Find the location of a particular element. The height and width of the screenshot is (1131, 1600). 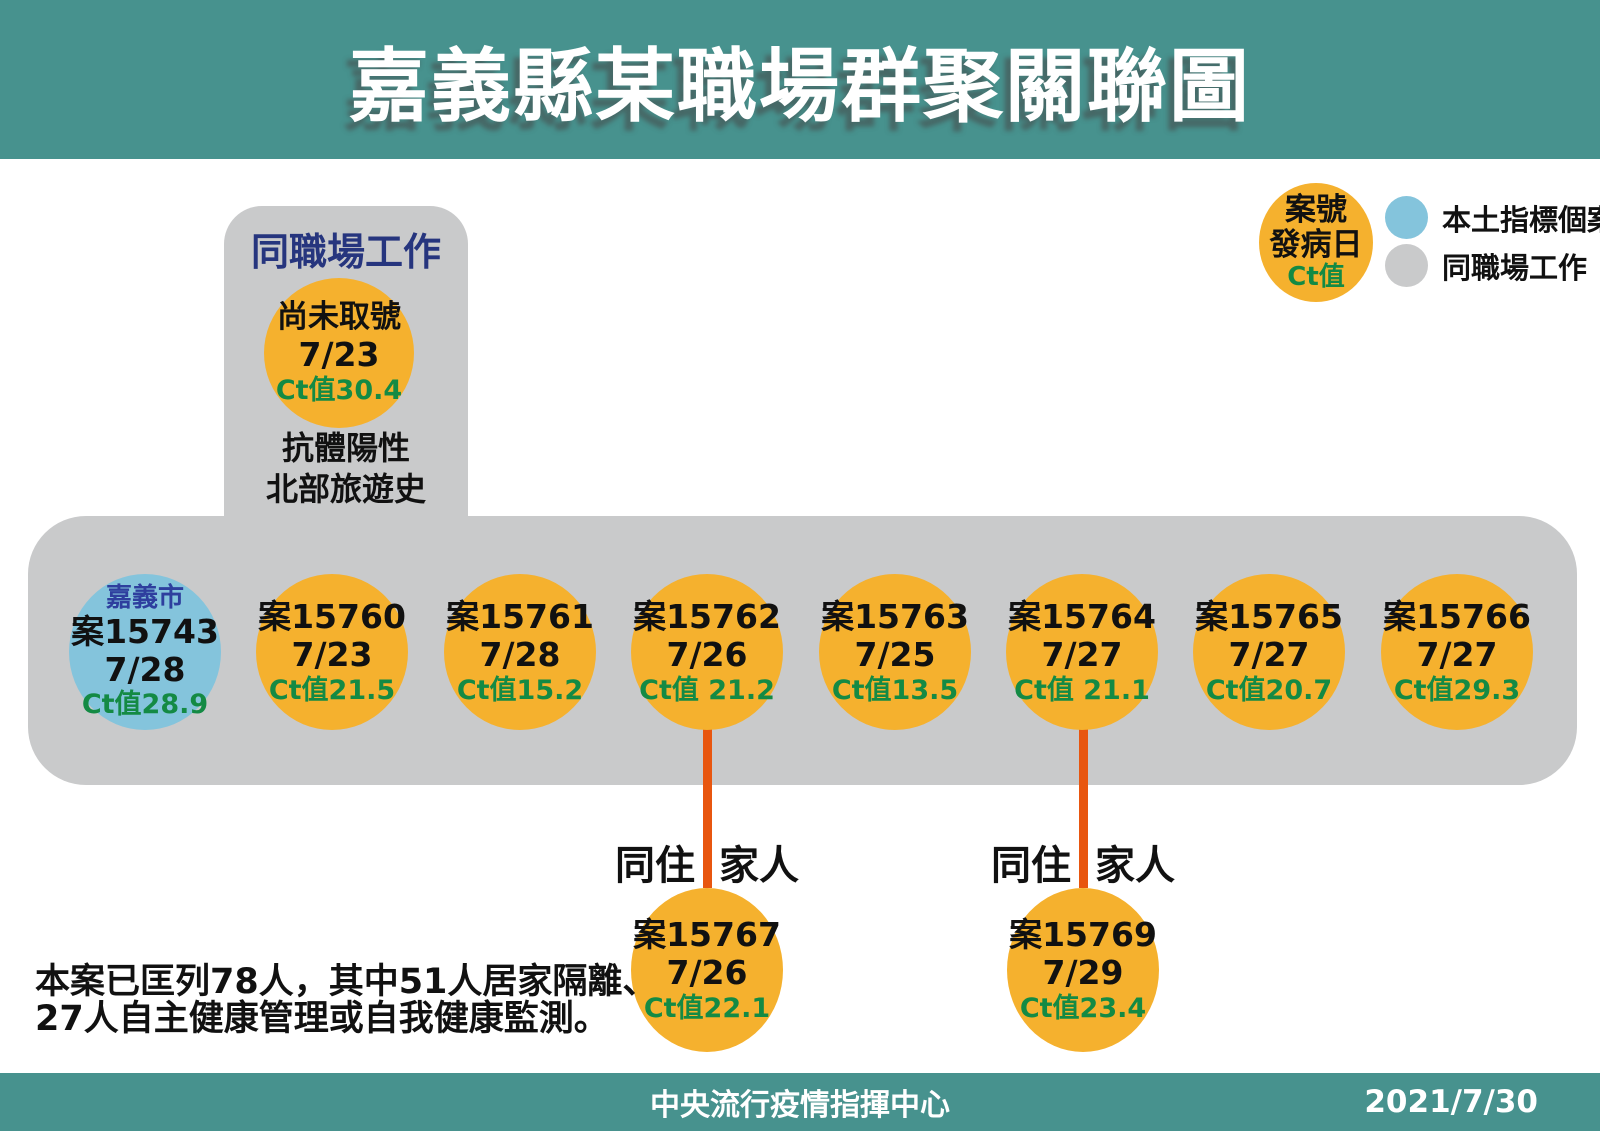

case-id: 尚未取號 is located at coordinates (339, 317).